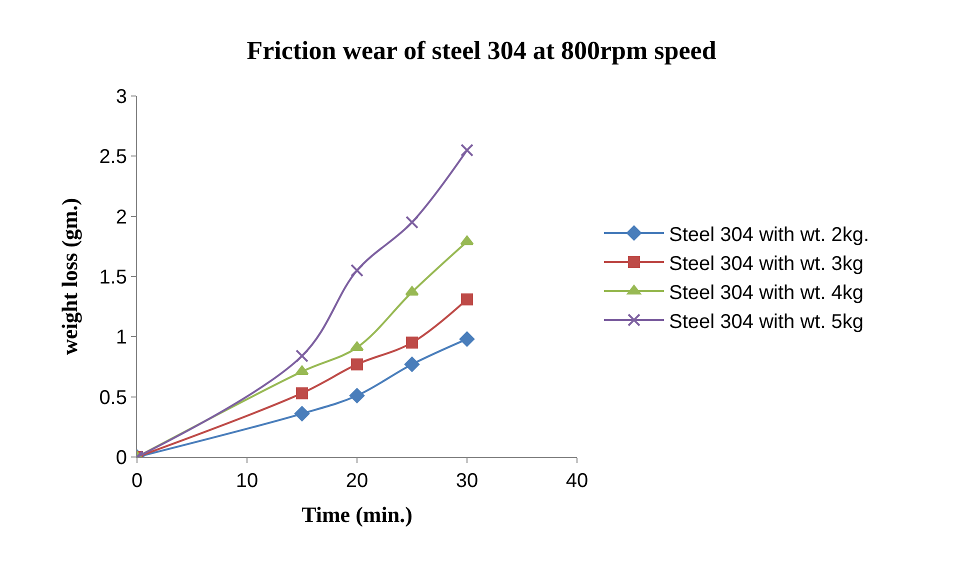 This screenshot has height=581, width=963. I want to click on y-tick-label: 1, so click(121, 337).